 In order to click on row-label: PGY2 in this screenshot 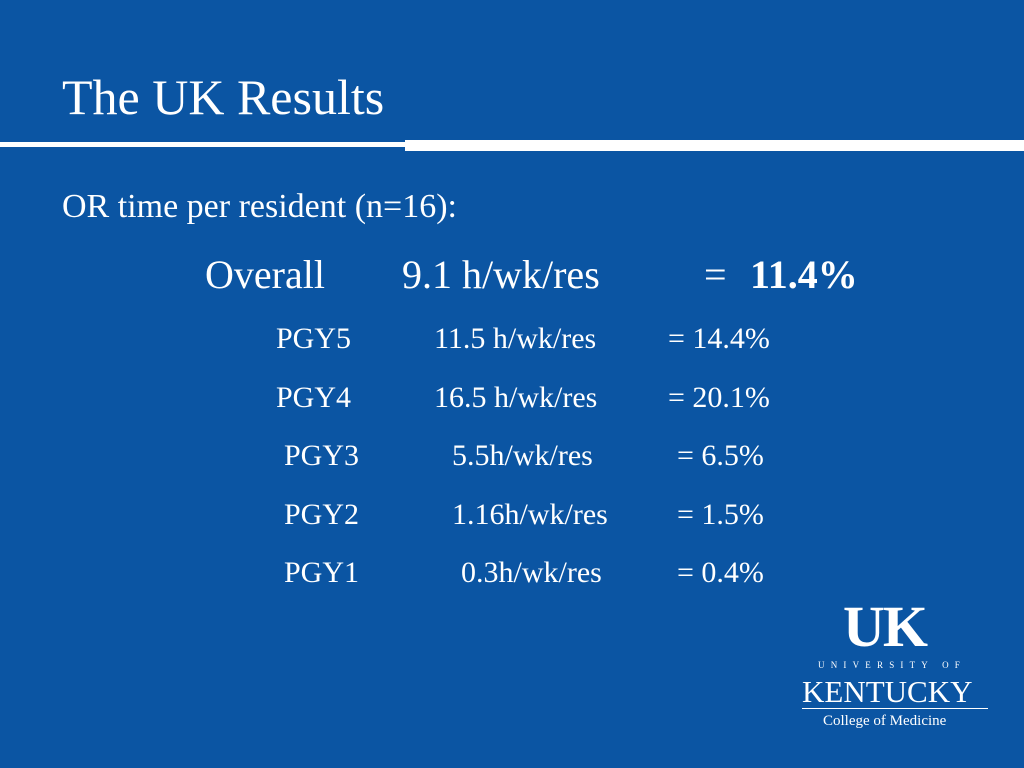, I will do `click(322, 514)`.